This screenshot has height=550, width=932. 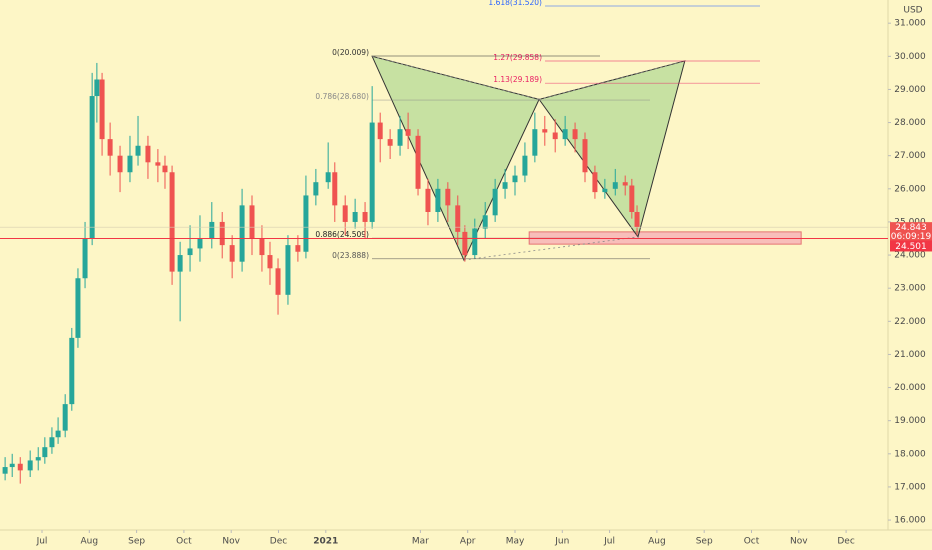 I want to click on x-tick-label: Dec, so click(x=845, y=542).